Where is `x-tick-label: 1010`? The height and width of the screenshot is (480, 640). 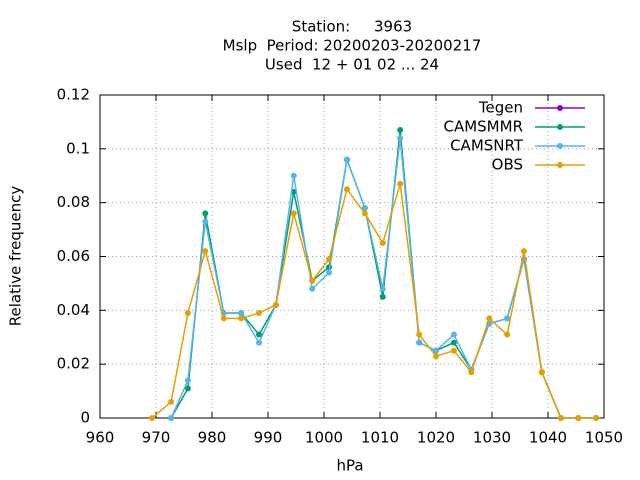 x-tick-label: 1010 is located at coordinates (380, 438).